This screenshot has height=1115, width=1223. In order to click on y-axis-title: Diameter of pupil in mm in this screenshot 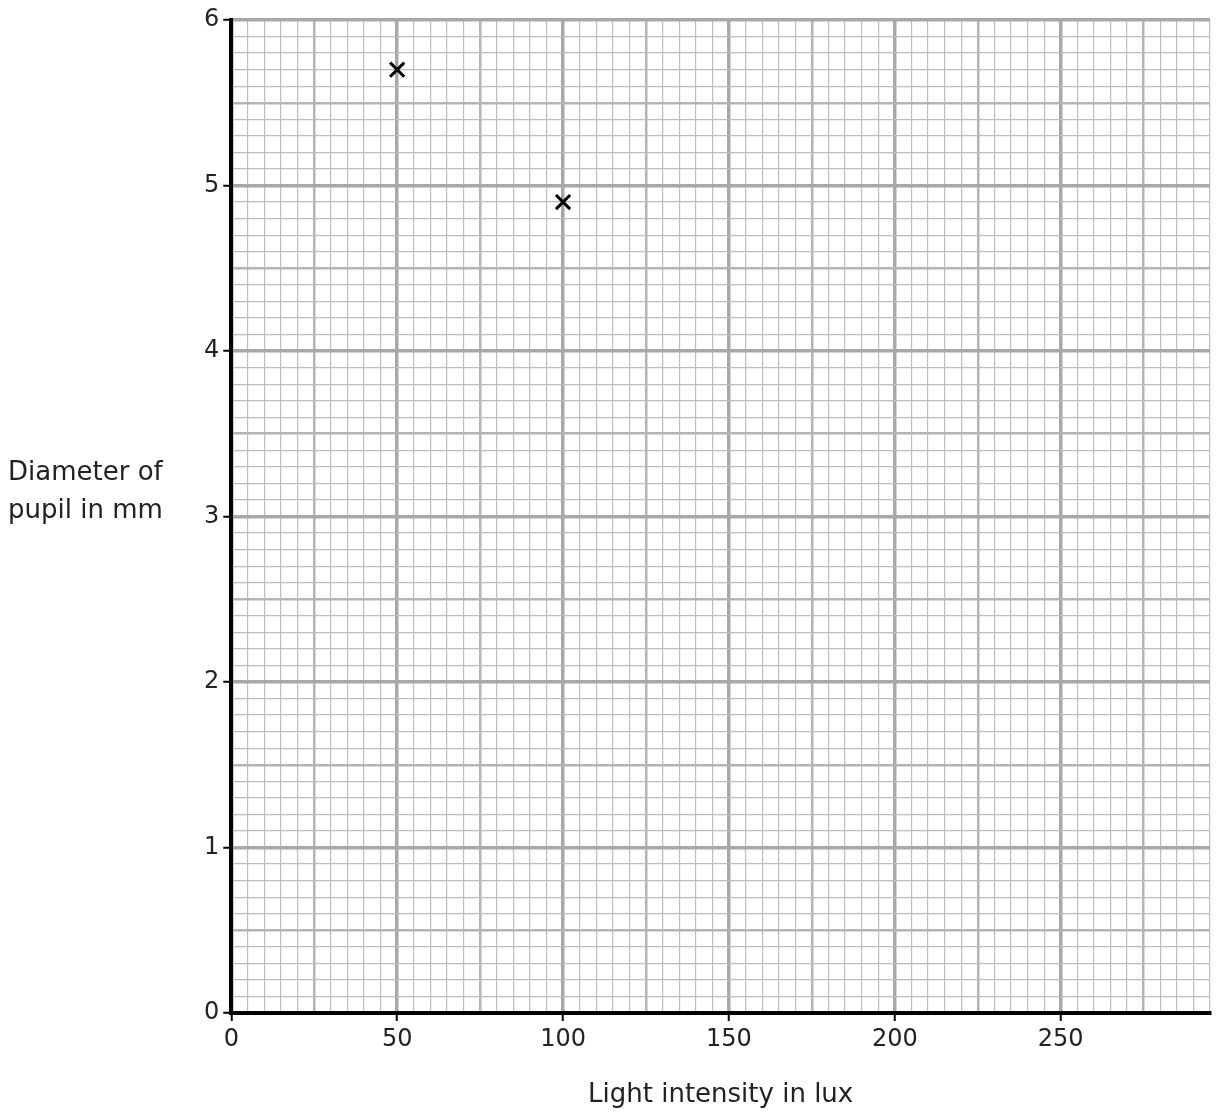, I will do `click(86, 490)`.